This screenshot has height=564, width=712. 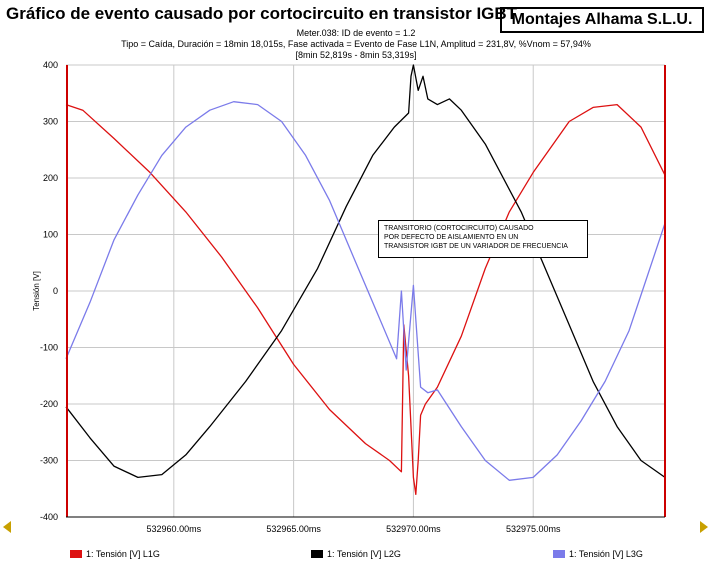 What do you see at coordinates (50, 122) in the screenshot?
I see `y-tick-label: 300` at bounding box center [50, 122].